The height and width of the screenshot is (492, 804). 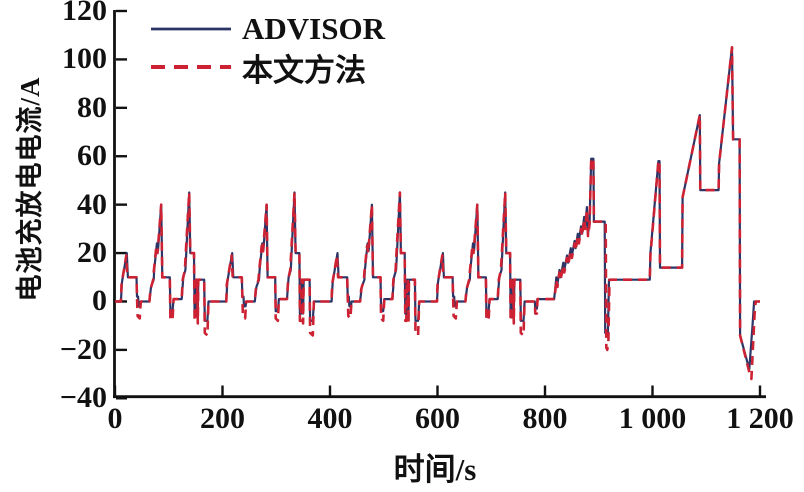 I want to click on y-tick-label: −20, so click(x=83, y=349).